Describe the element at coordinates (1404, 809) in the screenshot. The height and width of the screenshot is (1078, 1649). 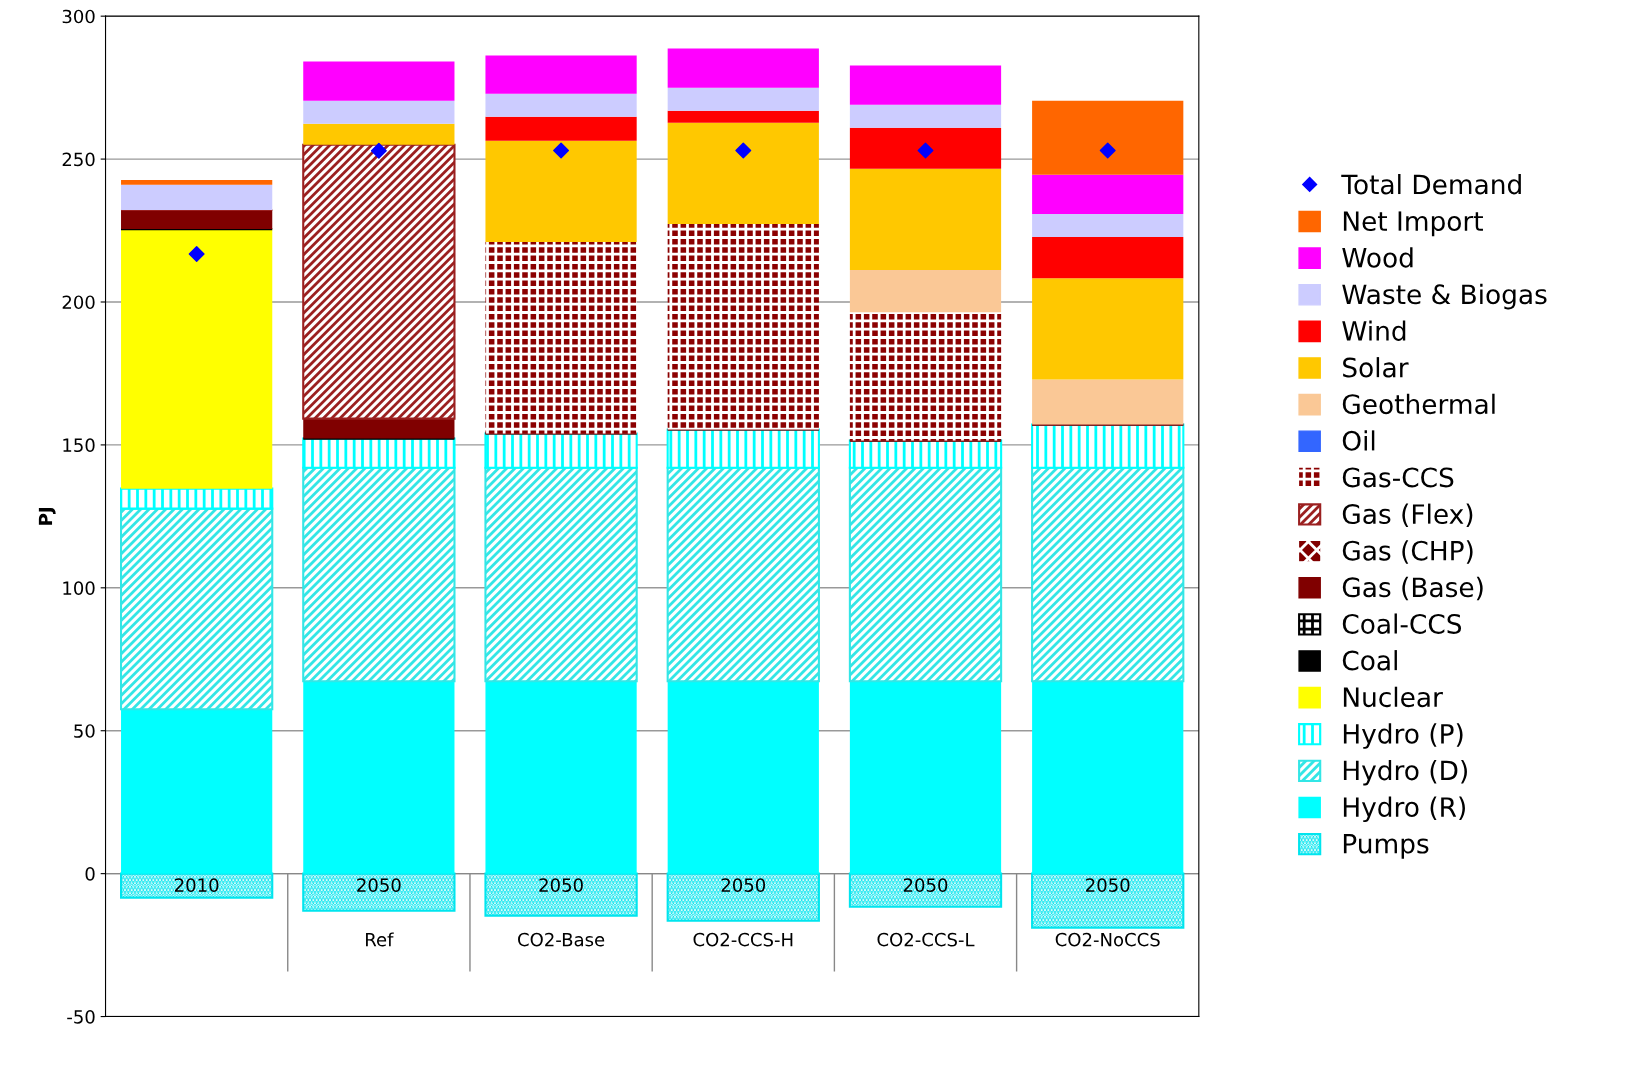
I see `legend-label: Hydro (R)` at that location.